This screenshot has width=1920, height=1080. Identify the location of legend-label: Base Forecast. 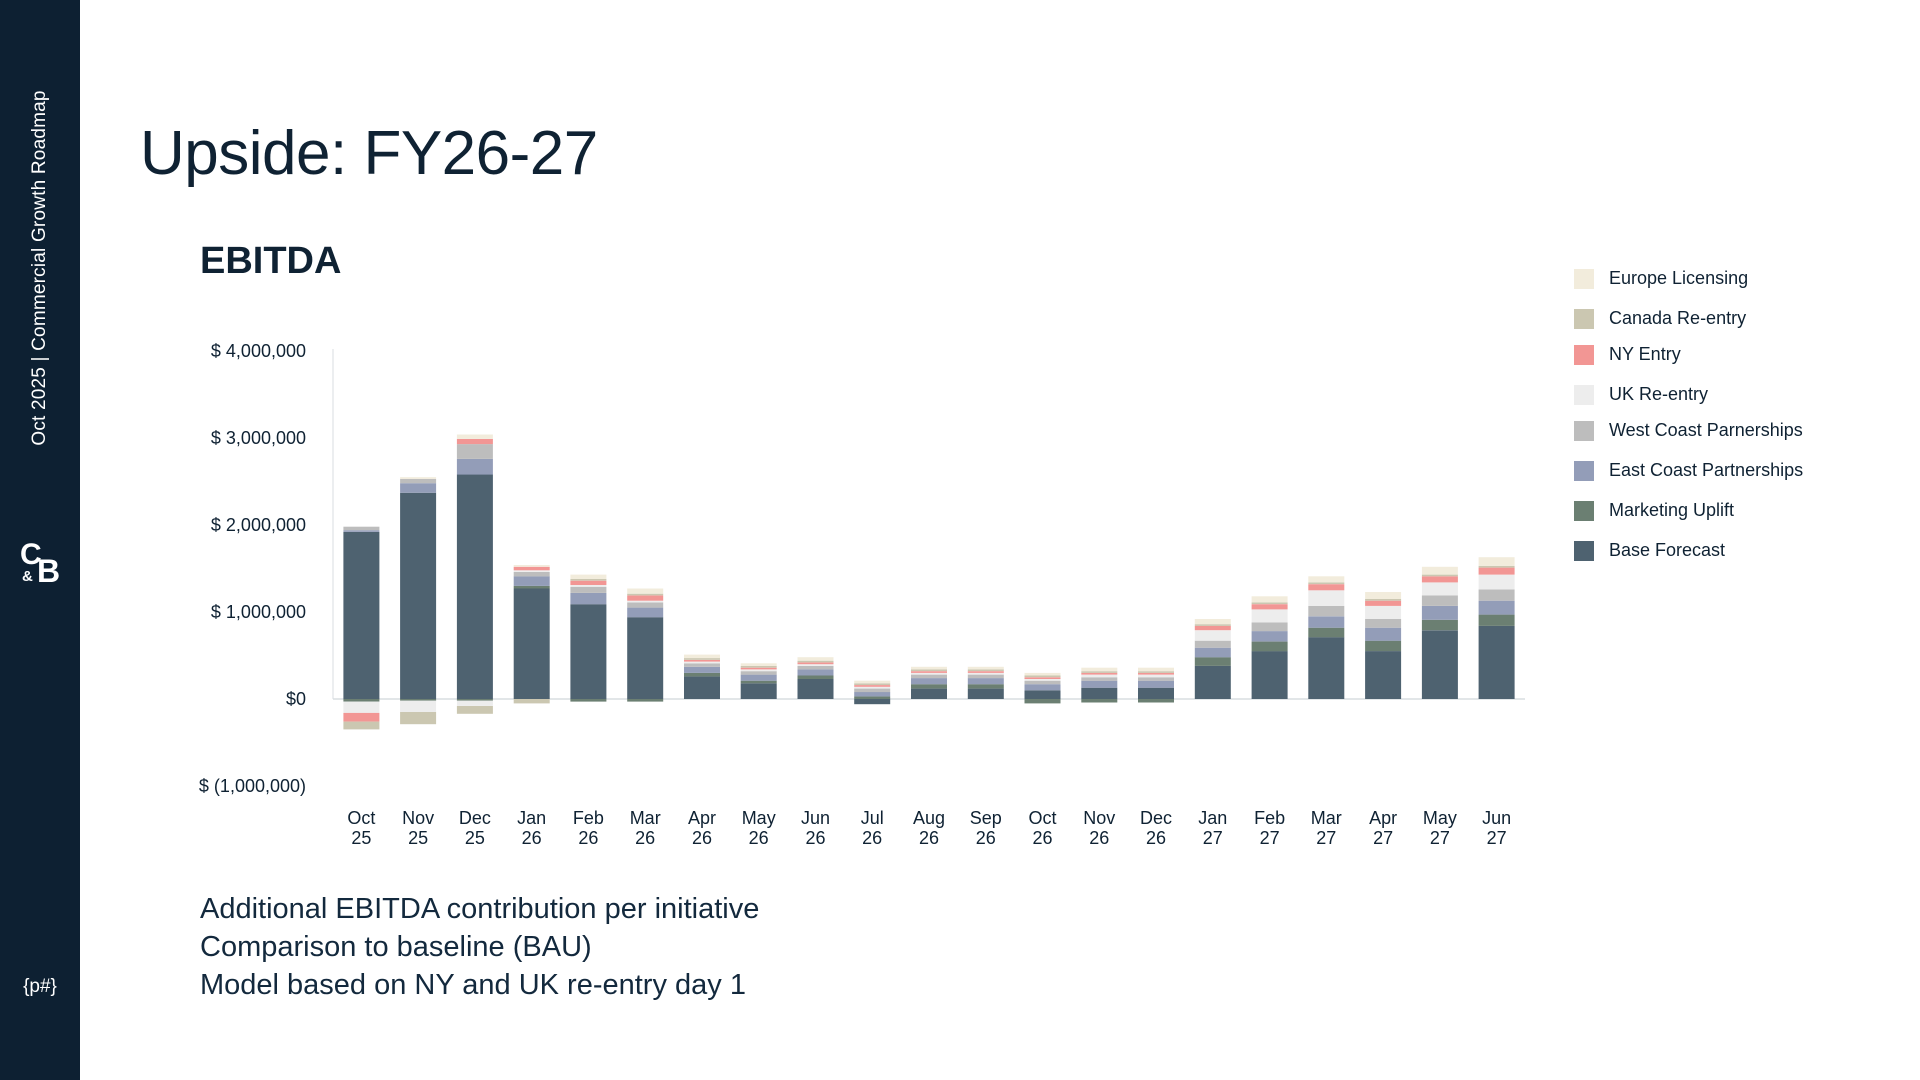
(1667, 550).